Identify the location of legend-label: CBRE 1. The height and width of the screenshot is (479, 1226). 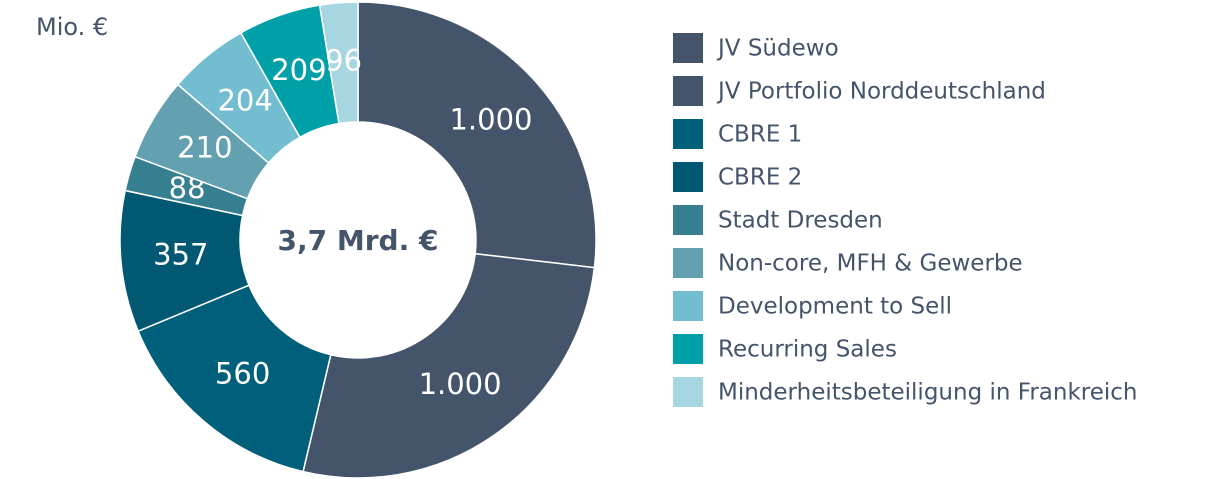
(760, 135).